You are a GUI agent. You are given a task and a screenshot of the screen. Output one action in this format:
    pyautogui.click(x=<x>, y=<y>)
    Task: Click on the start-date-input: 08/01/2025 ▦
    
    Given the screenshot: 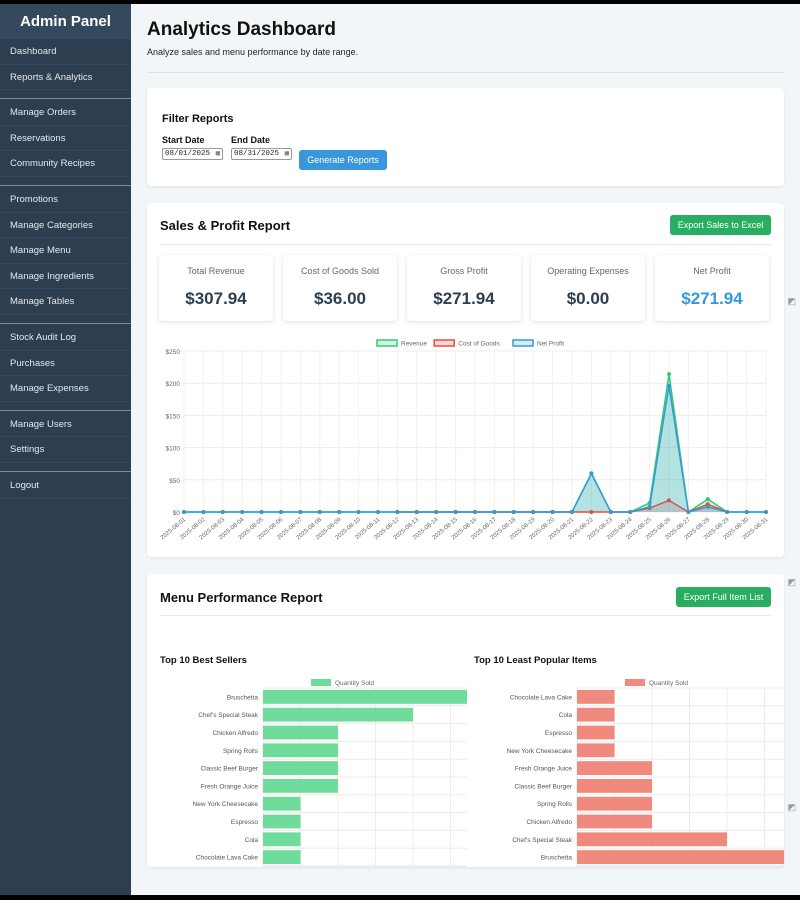 What is the action you would take?
    pyautogui.click(x=192, y=154)
    